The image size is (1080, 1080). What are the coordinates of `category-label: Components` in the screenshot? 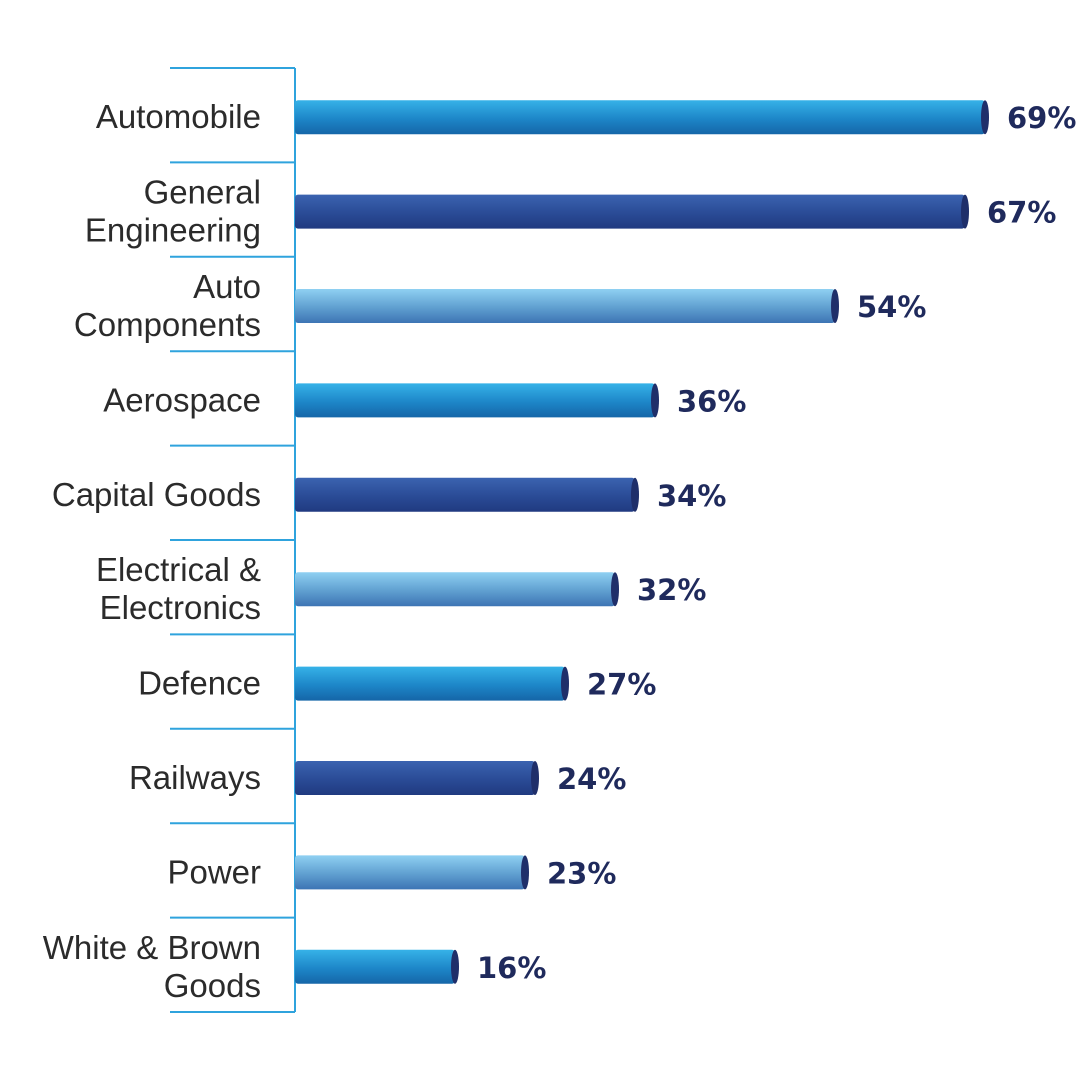 It's located at (167, 324).